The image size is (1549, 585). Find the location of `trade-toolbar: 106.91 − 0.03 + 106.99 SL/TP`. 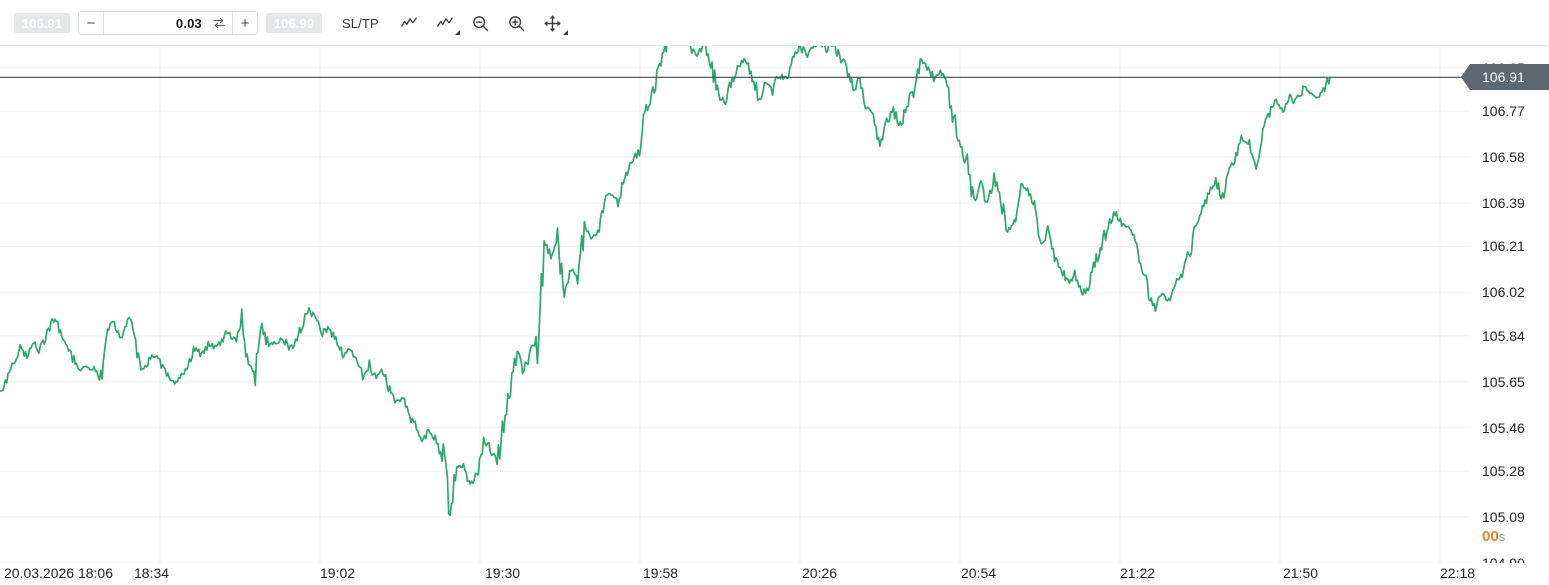

trade-toolbar: 106.91 − 0.03 + 106.99 SL/TP is located at coordinates (774, 23).